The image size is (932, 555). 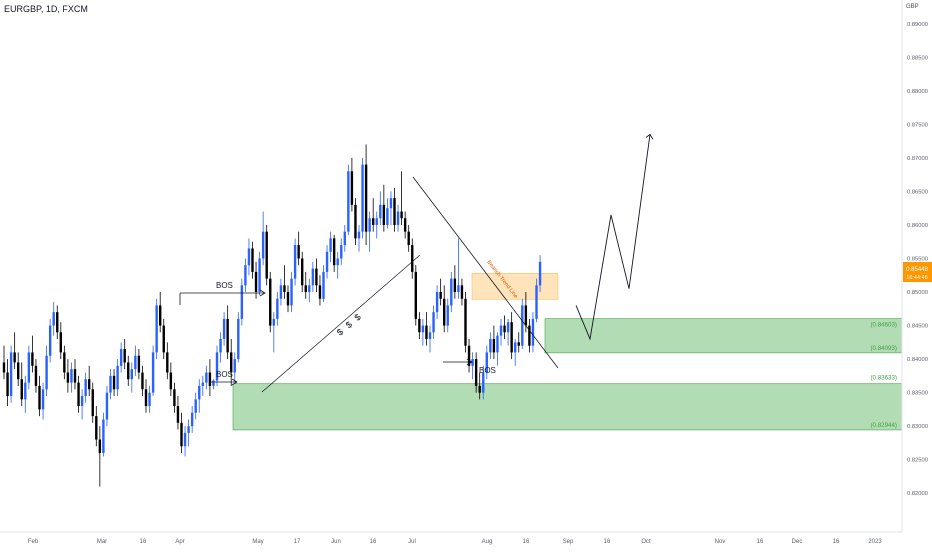 What do you see at coordinates (916, 278) in the screenshot?
I see `countdown-value: 16:44:46` at bounding box center [916, 278].